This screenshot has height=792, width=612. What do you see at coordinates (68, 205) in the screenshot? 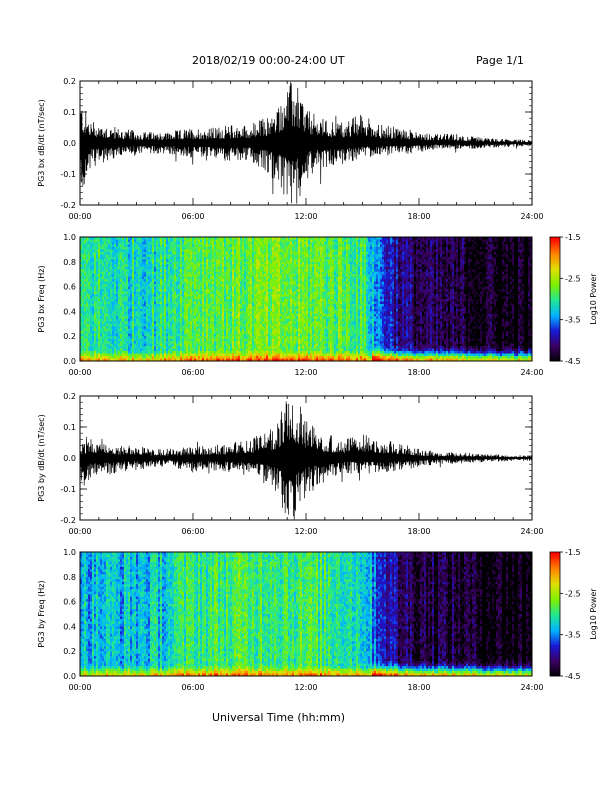
I see `y-tick-label: -0.2` at bounding box center [68, 205].